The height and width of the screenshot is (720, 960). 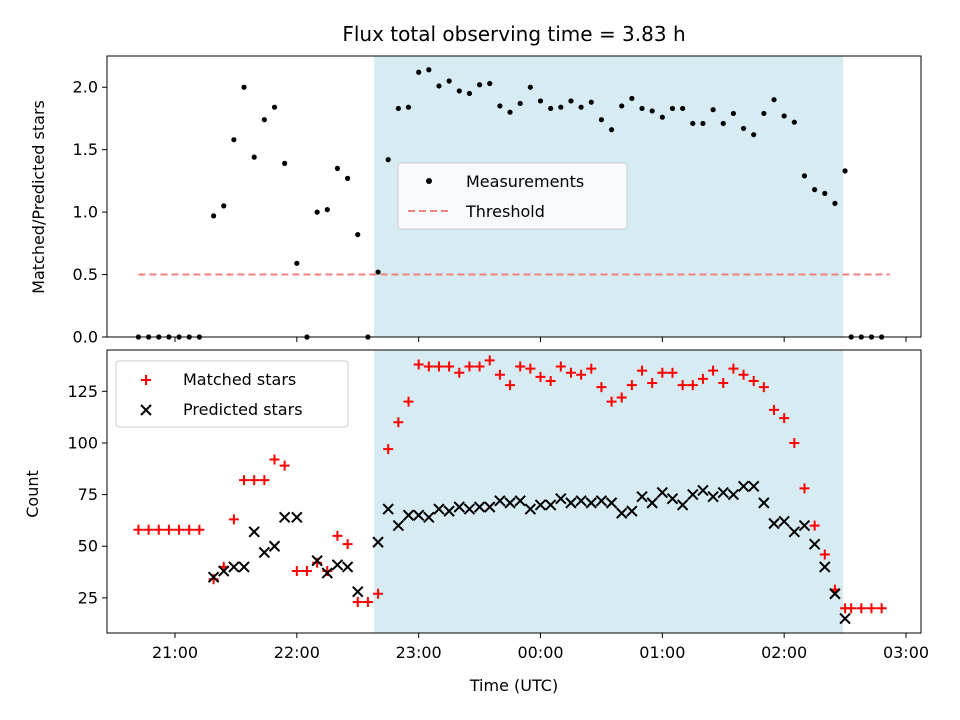 What do you see at coordinates (906, 652) in the screenshot?
I see `x-tick-label: 03:00` at bounding box center [906, 652].